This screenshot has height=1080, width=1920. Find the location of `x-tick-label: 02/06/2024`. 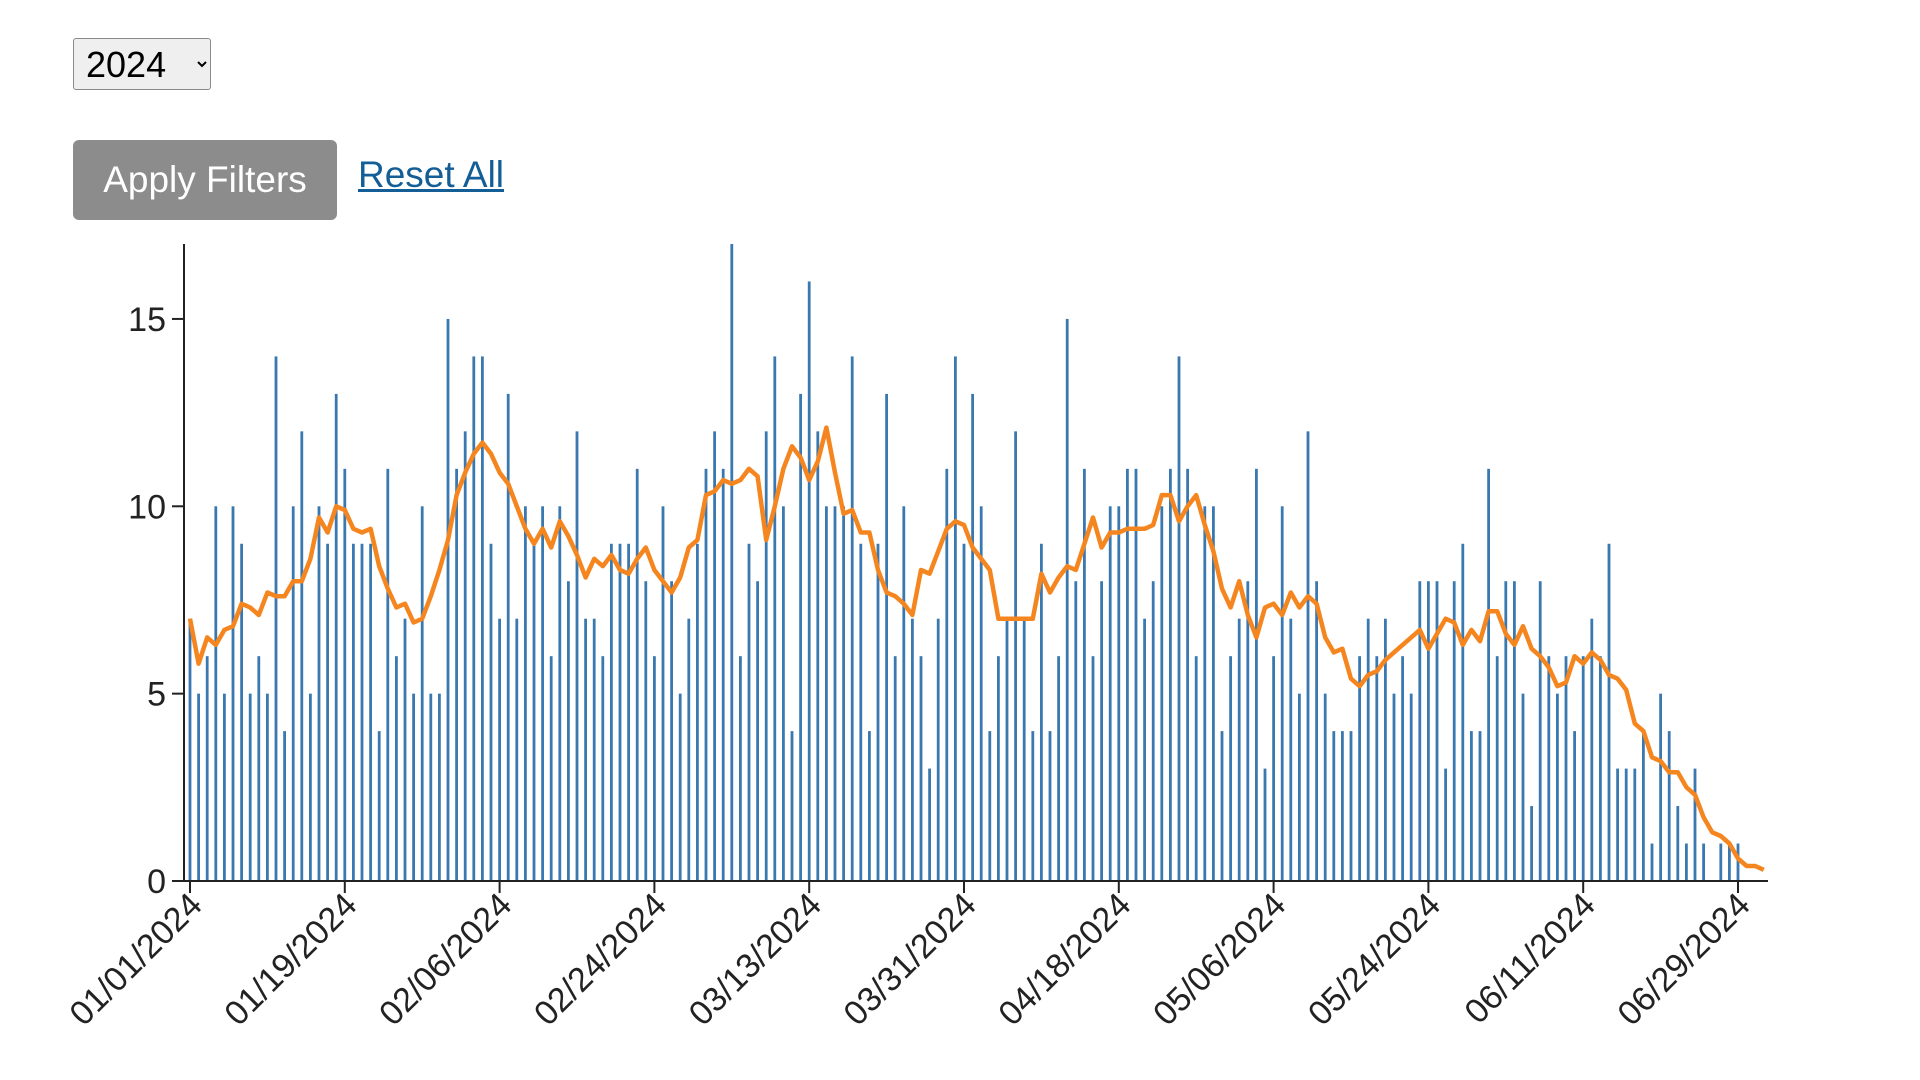

x-tick-label: 02/06/2024 is located at coordinates (445, 959).